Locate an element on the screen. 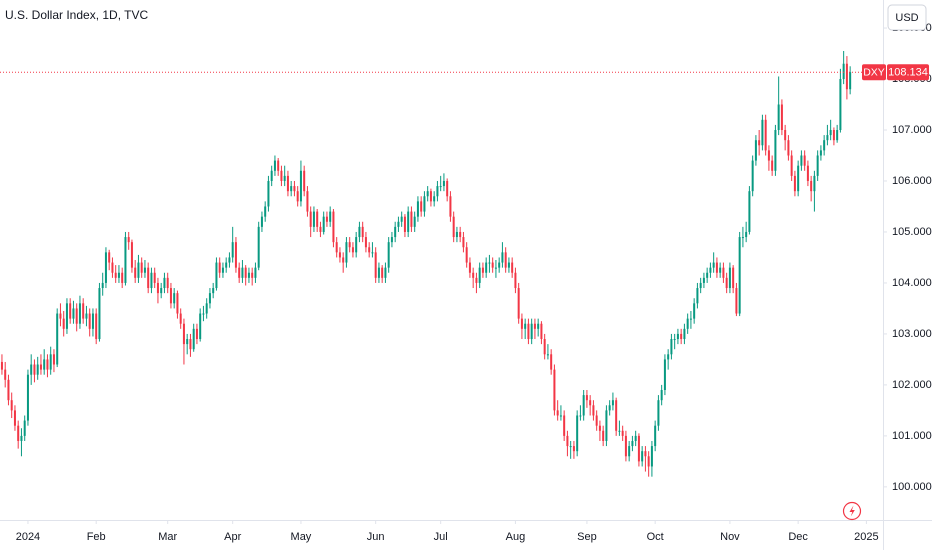  symbol-tag is located at coordinates (874, 72).